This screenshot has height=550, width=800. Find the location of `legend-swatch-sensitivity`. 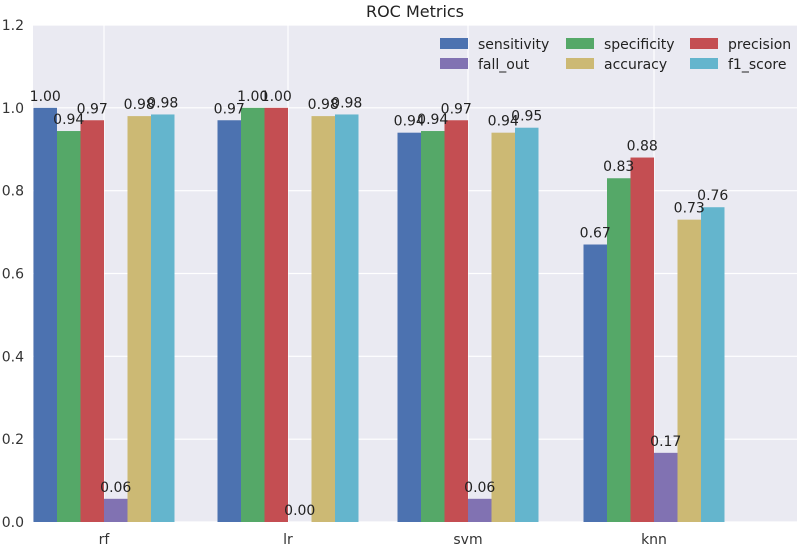

legend-swatch-sensitivity is located at coordinates (454, 43).